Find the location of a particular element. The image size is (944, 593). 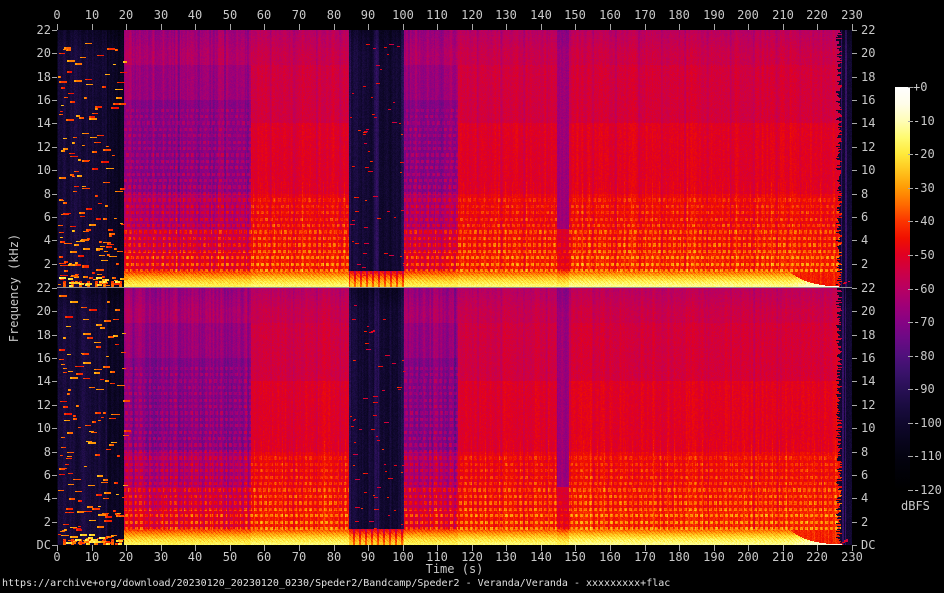

time-tick-label-bottom: 110 is located at coordinates (437, 557).